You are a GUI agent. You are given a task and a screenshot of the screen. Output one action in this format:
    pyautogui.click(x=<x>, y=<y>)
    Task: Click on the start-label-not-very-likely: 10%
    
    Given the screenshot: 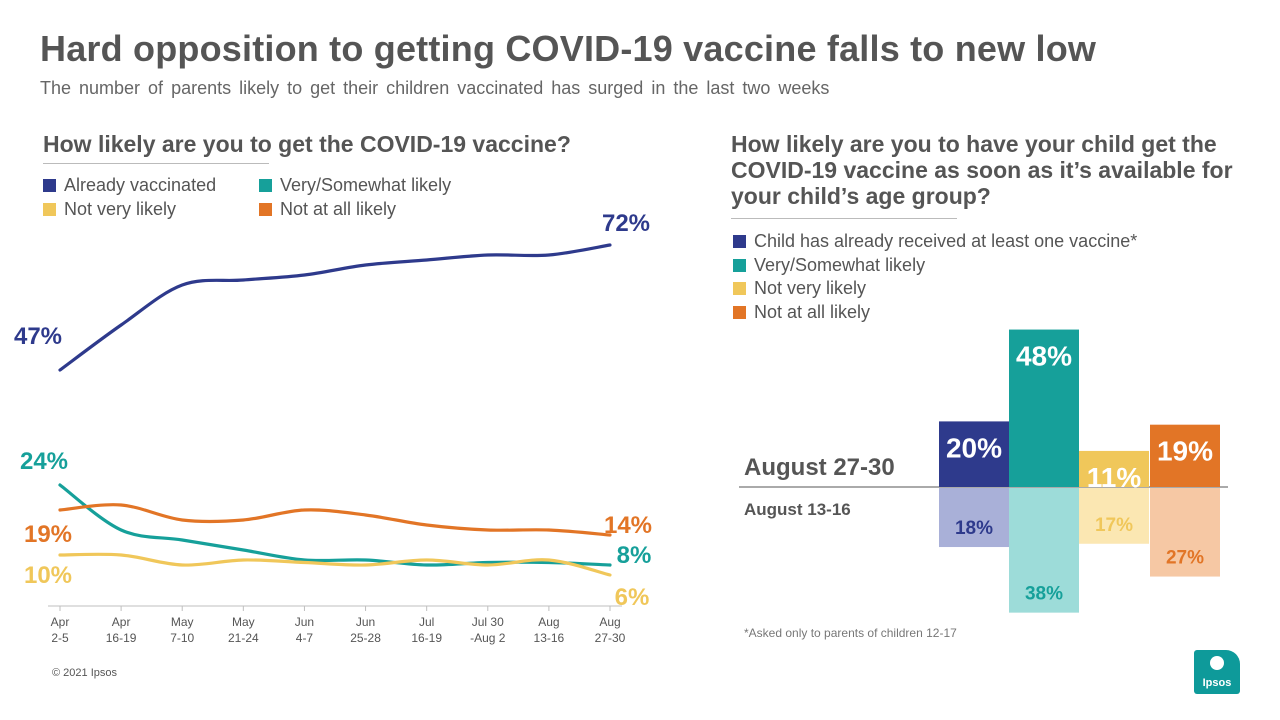 What is the action you would take?
    pyautogui.click(x=48, y=575)
    